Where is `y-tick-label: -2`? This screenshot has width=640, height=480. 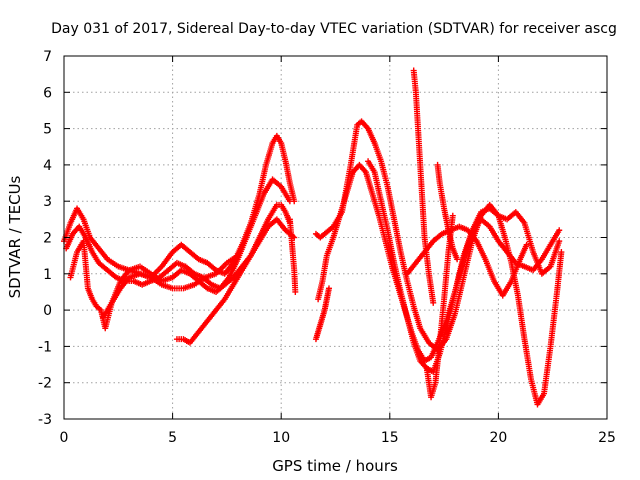 y-tick-label: -2 is located at coordinates (45, 384).